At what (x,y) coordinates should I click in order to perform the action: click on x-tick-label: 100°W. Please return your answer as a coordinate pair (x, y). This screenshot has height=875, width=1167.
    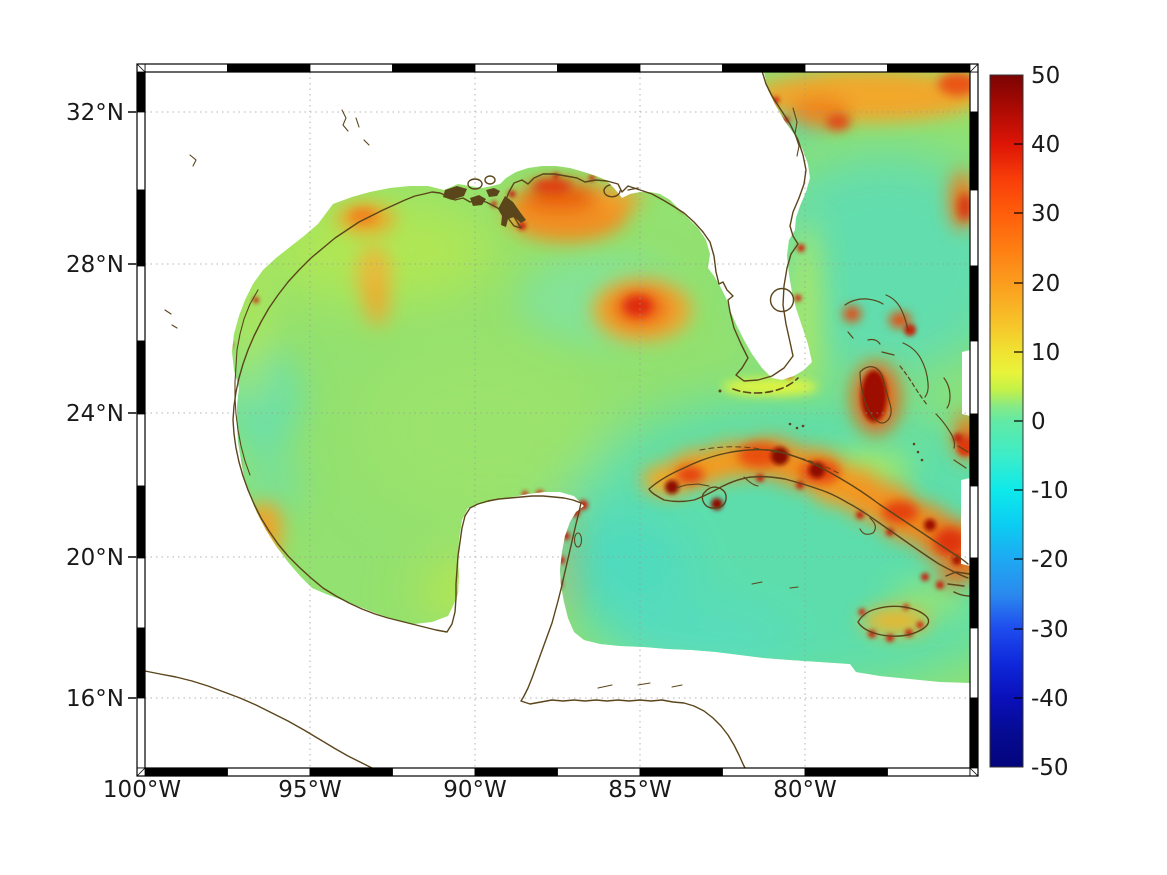
    Looking at the image, I should click on (142, 790).